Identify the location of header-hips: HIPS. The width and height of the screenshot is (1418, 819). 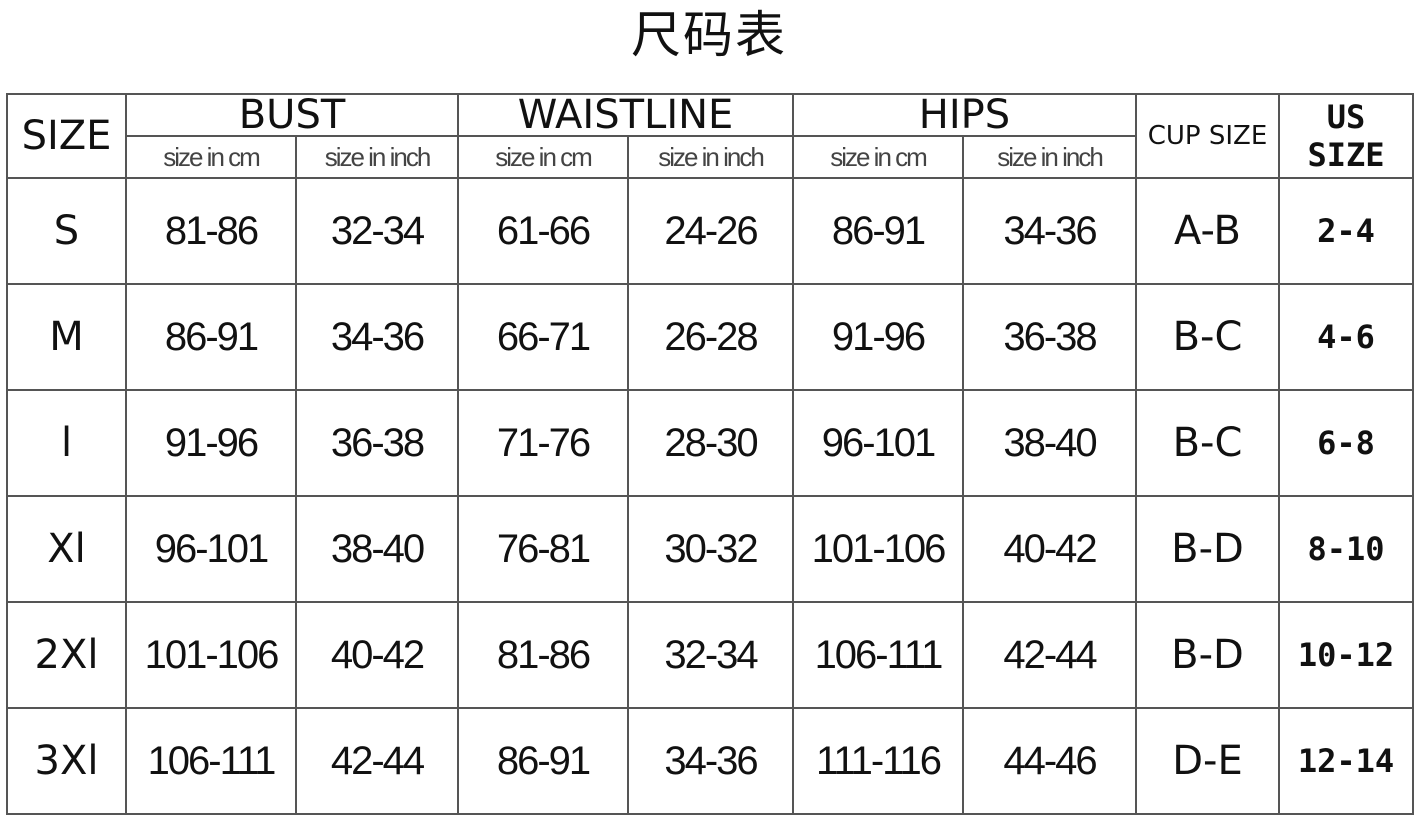
(964, 115).